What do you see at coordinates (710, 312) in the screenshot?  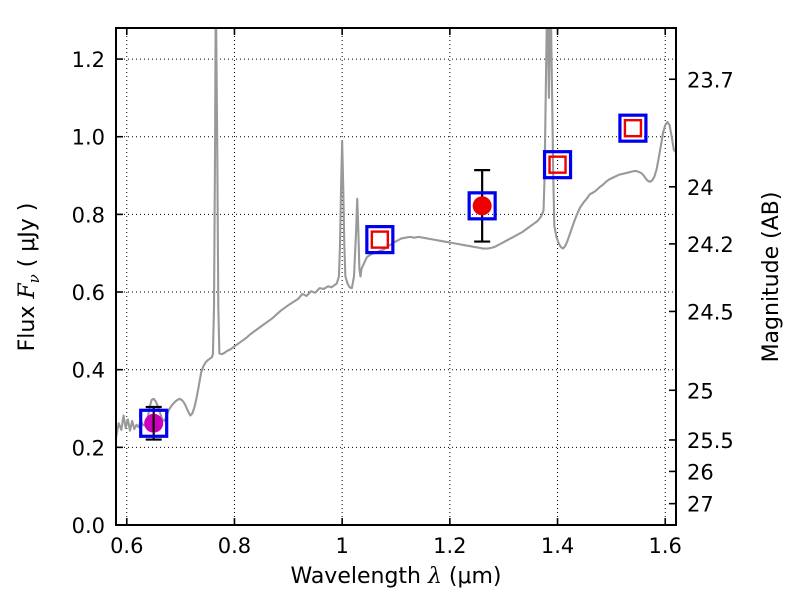 I see `y2-tick-label-3: 24.5` at bounding box center [710, 312].